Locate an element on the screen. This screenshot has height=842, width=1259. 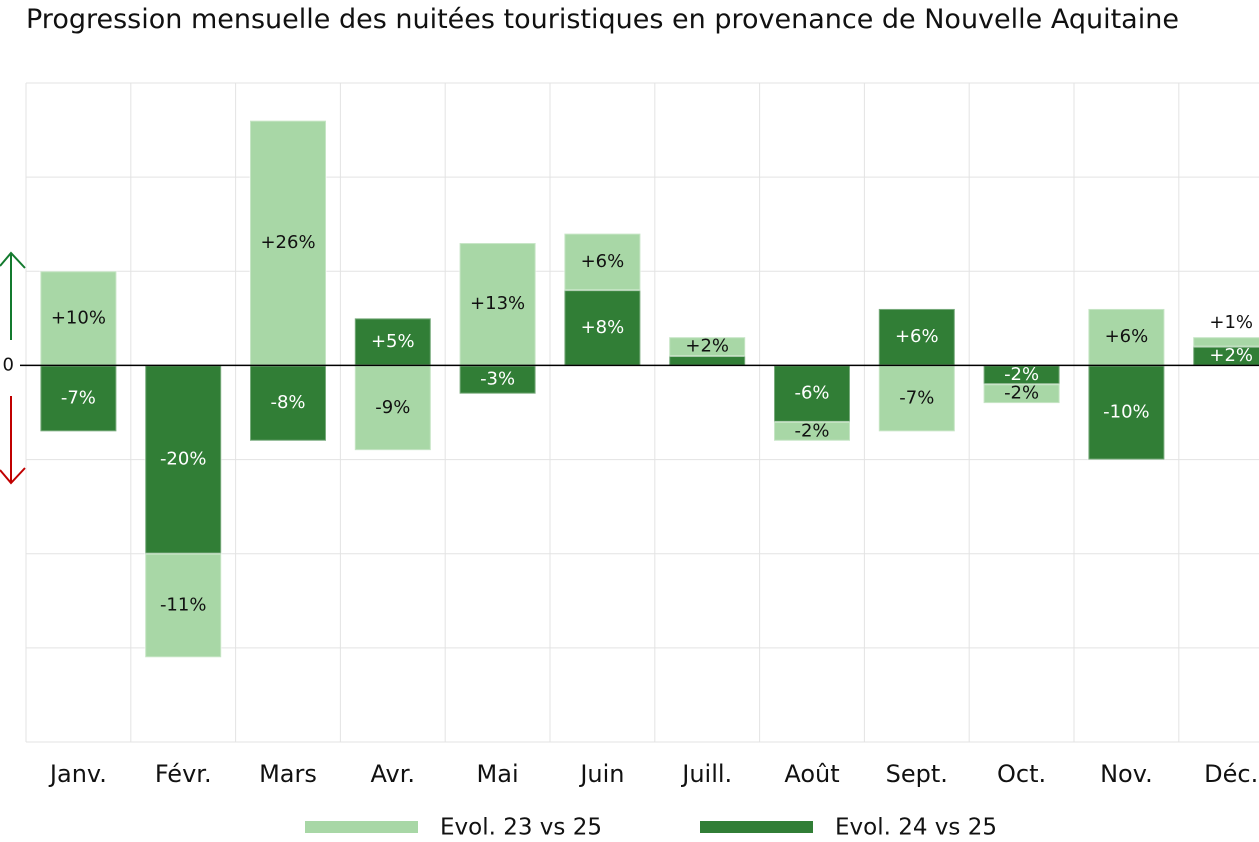
x-tick-label: Juin is located at coordinates (601, 774).